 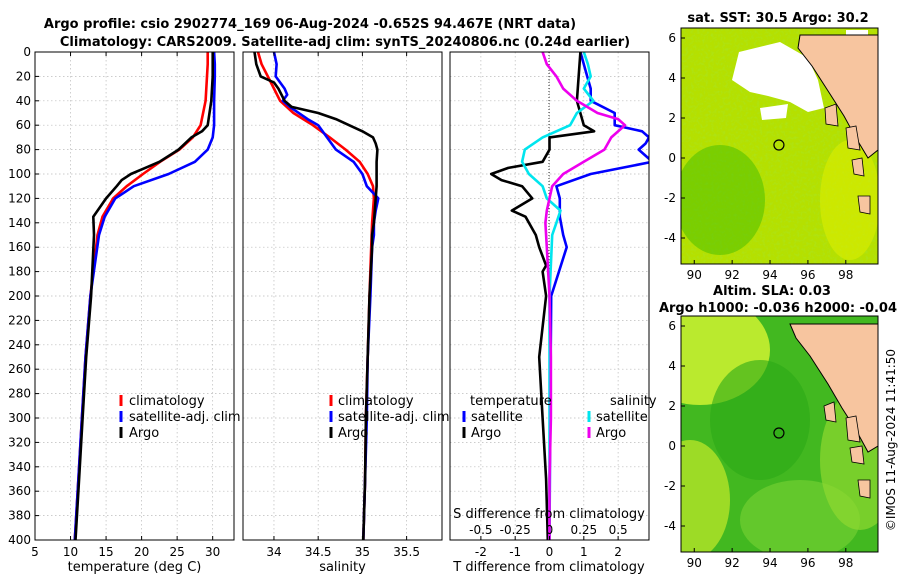 What do you see at coordinates (778, 77) in the screenshot?
I see `sst-cloud-gap` at bounding box center [778, 77].